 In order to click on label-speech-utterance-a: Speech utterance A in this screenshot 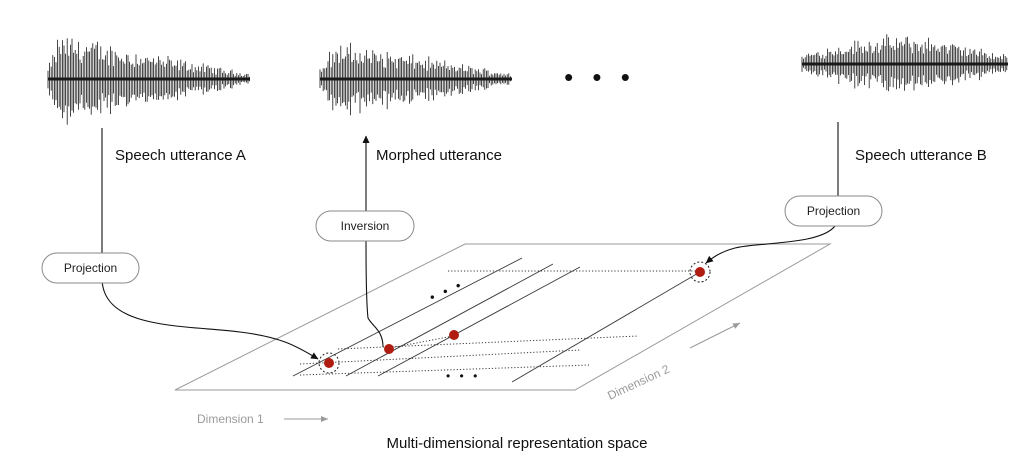, I will do `click(180, 155)`.